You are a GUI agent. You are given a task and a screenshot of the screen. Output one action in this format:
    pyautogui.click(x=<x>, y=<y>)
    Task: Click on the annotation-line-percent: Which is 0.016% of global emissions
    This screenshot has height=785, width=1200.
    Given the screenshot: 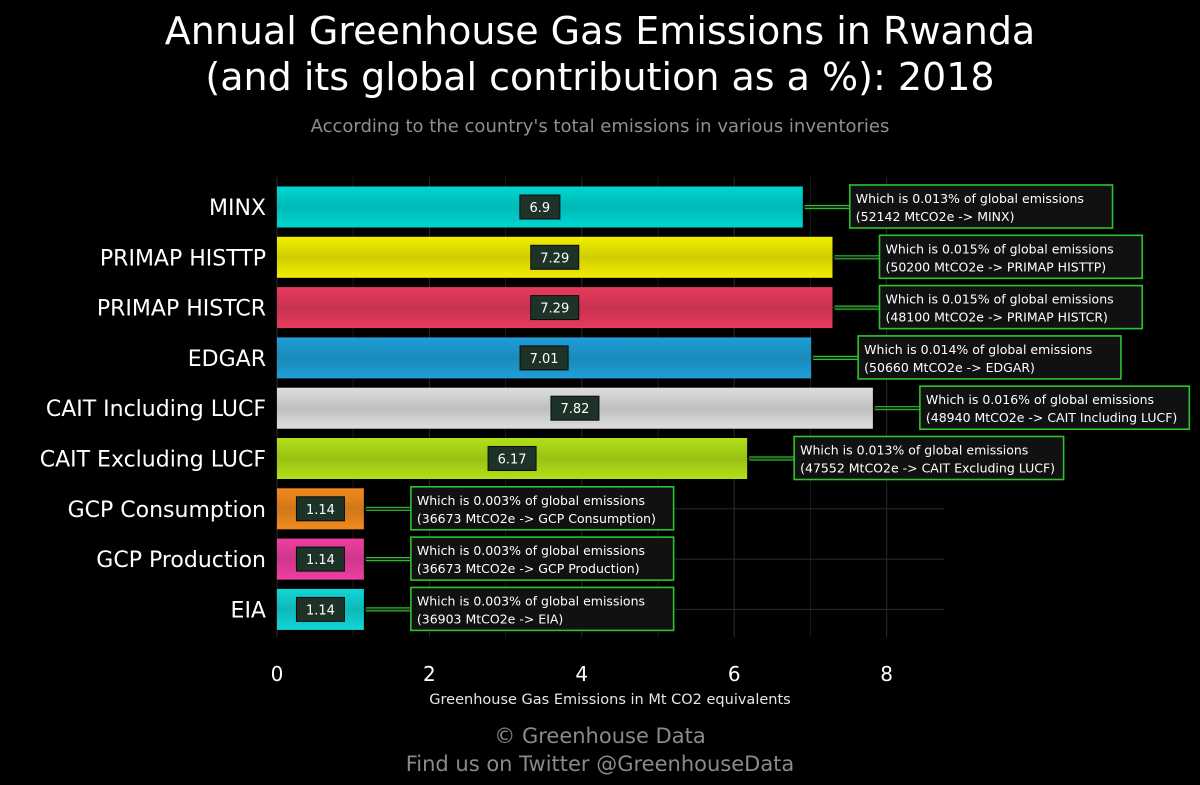 What is the action you would take?
    pyautogui.click(x=1040, y=399)
    